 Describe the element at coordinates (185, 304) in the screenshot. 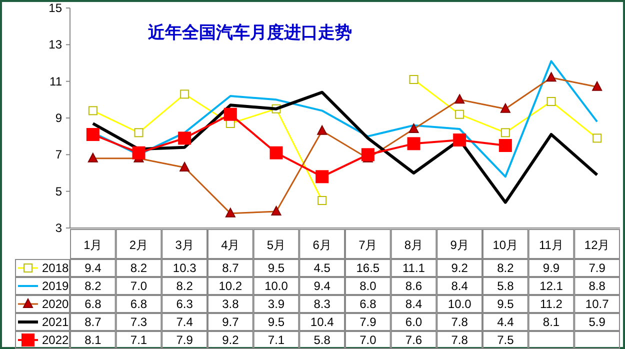

I see `data-label: 6.3` at that location.